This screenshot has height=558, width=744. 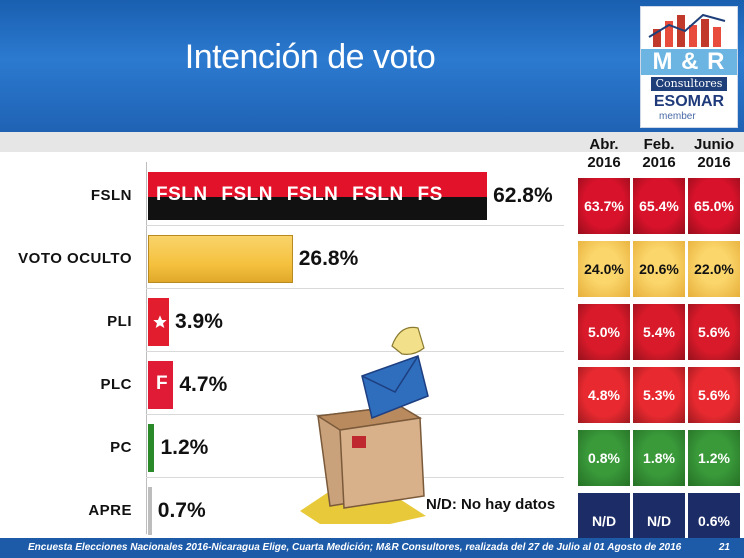 What do you see at coordinates (604, 332) in the screenshot?
I see `table-cell: 5.0%` at bounding box center [604, 332].